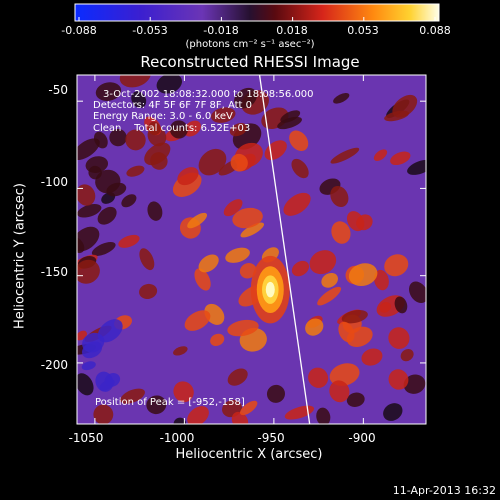 Image resolution: width=500 pixels, height=500 pixels. What do you see at coordinates (221, 30) in the screenshot?
I see `colorbar-tick-label: -0.018` at bounding box center [221, 30].